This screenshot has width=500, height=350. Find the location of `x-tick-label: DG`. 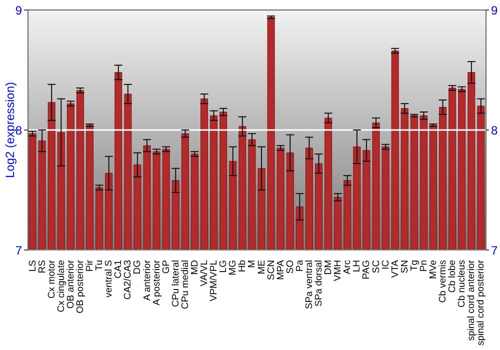

x-tick-label: DG is located at coordinates (138, 267).